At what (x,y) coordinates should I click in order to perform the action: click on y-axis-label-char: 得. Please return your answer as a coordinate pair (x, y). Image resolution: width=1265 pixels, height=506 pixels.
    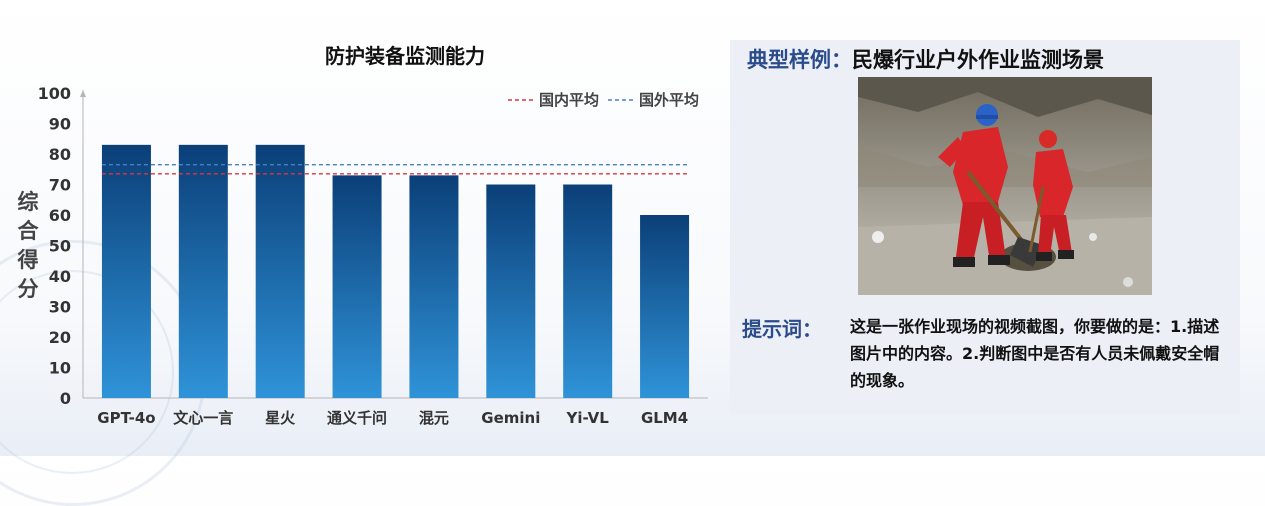
    Looking at the image, I should click on (28, 260).